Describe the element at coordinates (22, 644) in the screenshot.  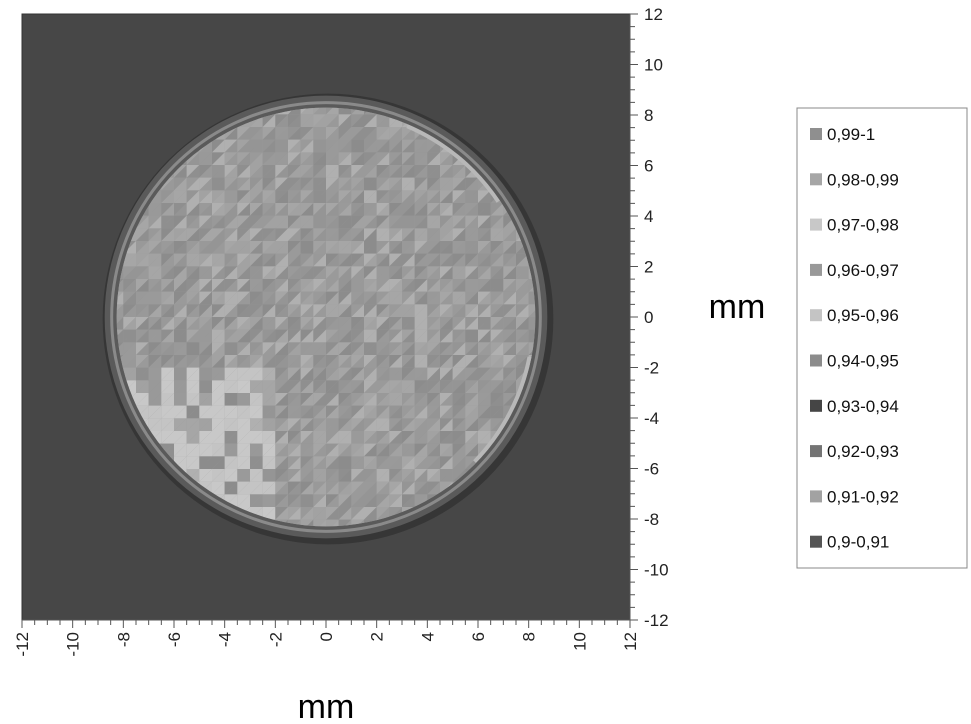
I see `x-tick-label: -12` at that location.